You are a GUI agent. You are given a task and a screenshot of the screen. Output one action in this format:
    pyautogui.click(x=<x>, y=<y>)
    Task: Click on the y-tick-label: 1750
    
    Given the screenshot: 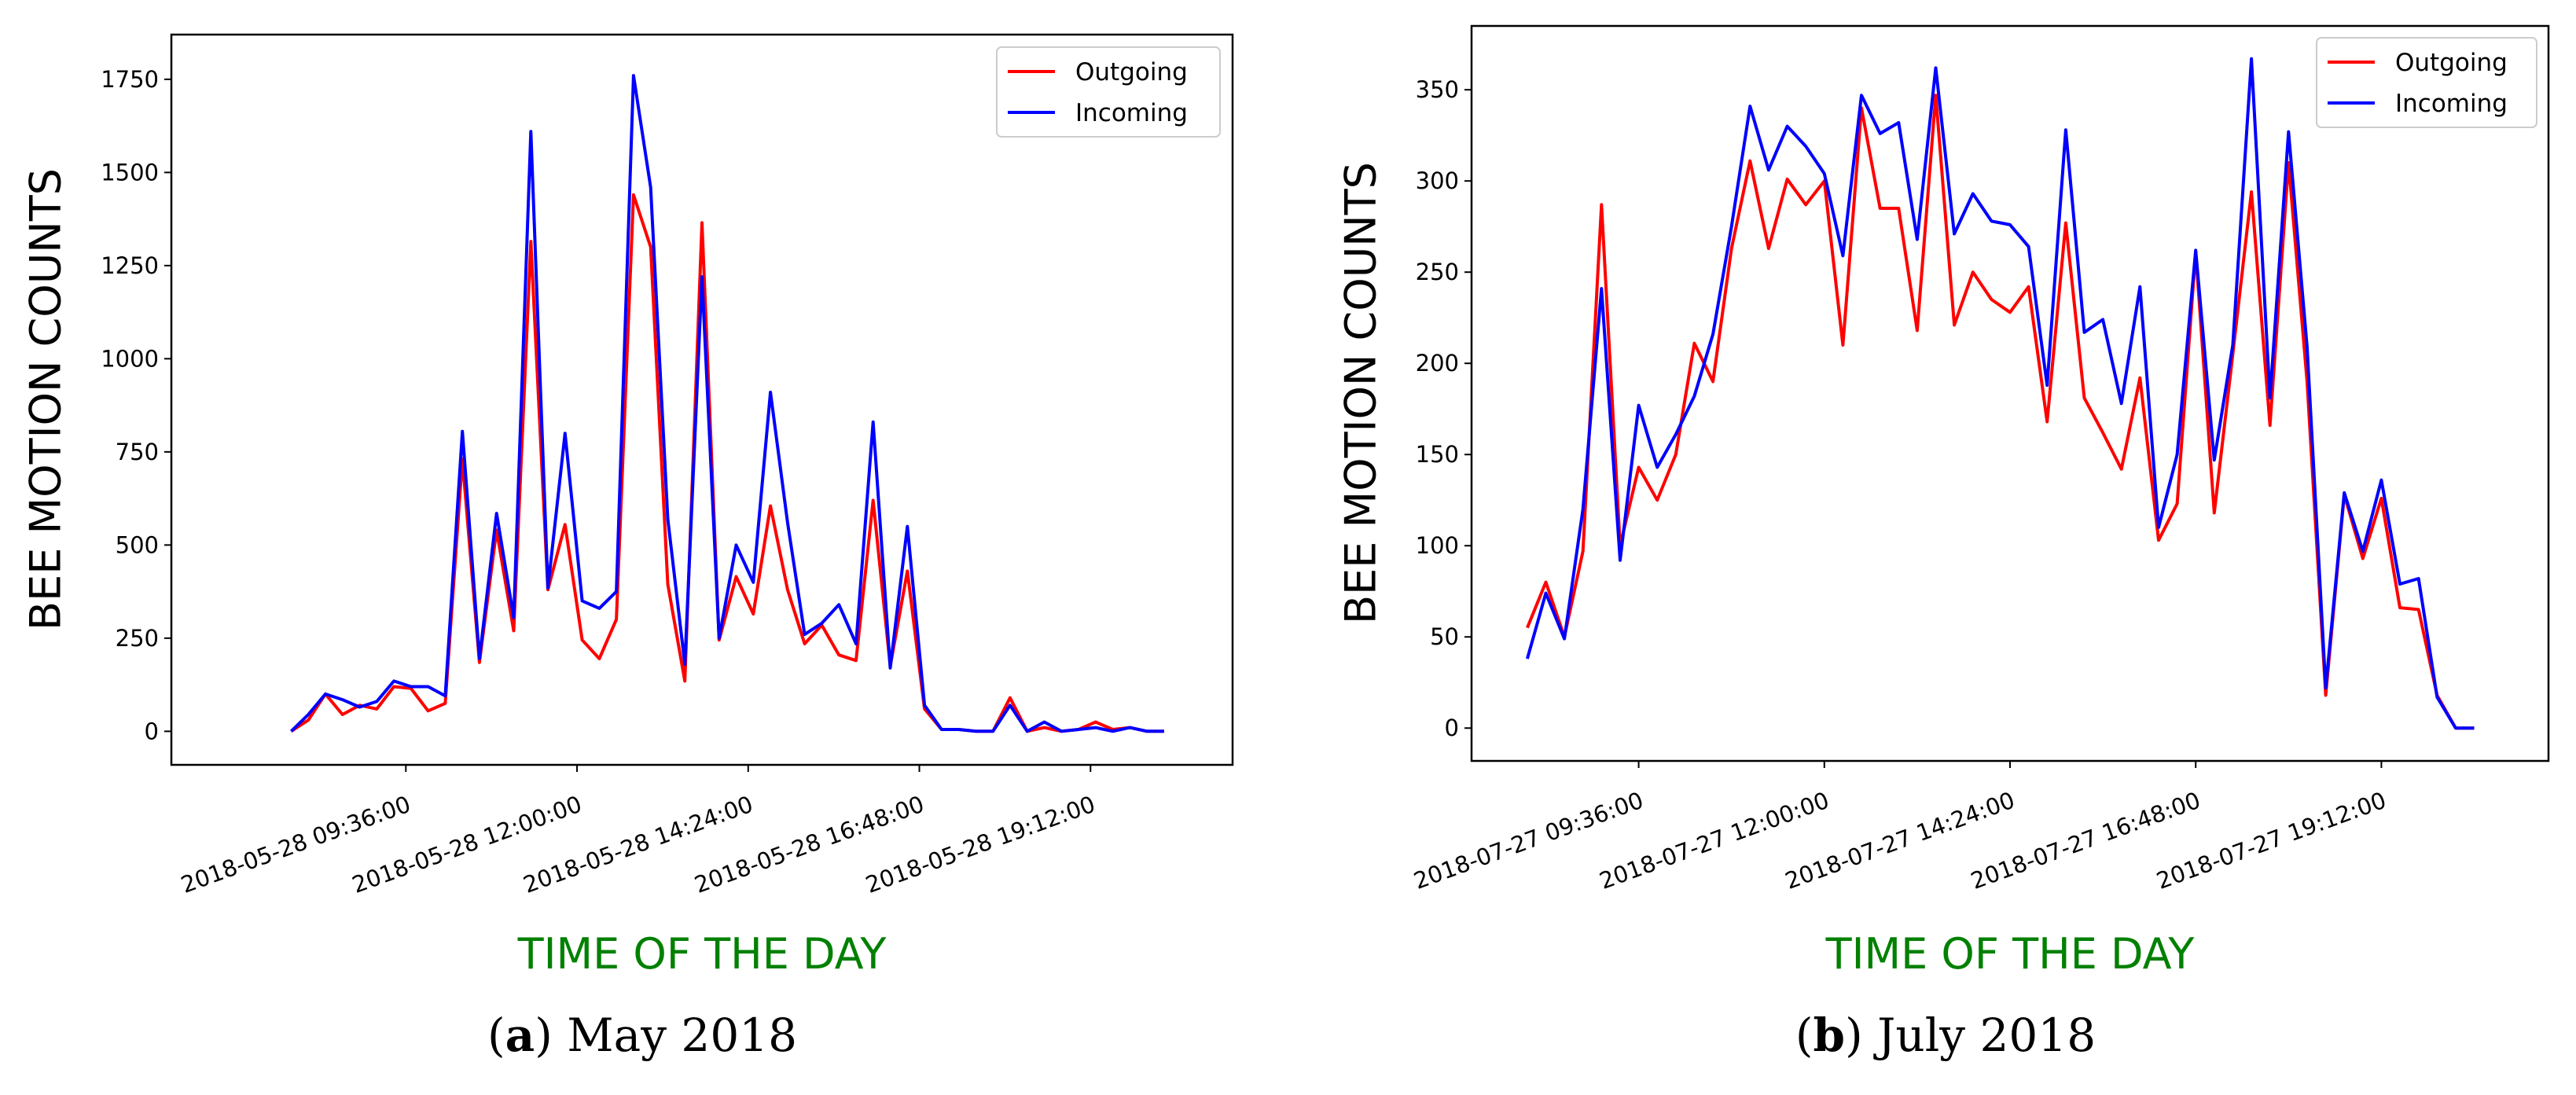 What is the action you would take?
    pyautogui.click(x=130, y=79)
    